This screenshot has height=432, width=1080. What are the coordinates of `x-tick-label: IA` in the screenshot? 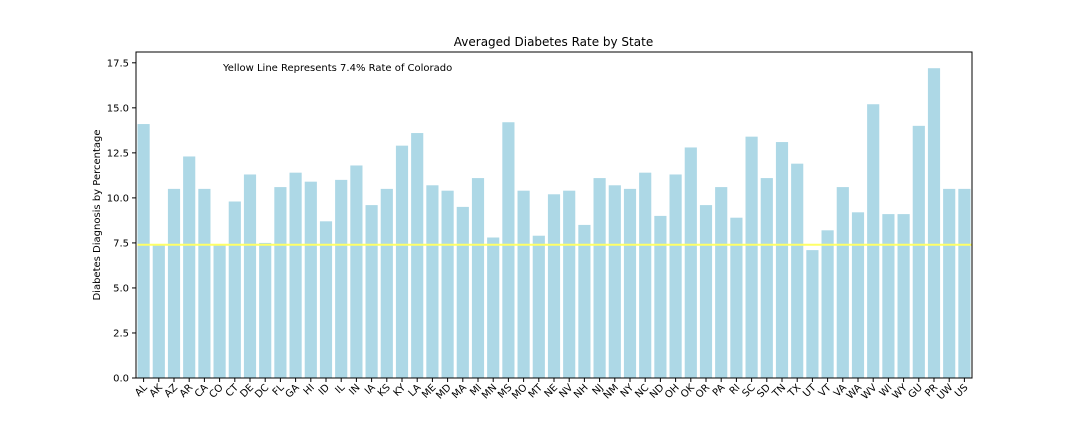 It's located at (370, 389).